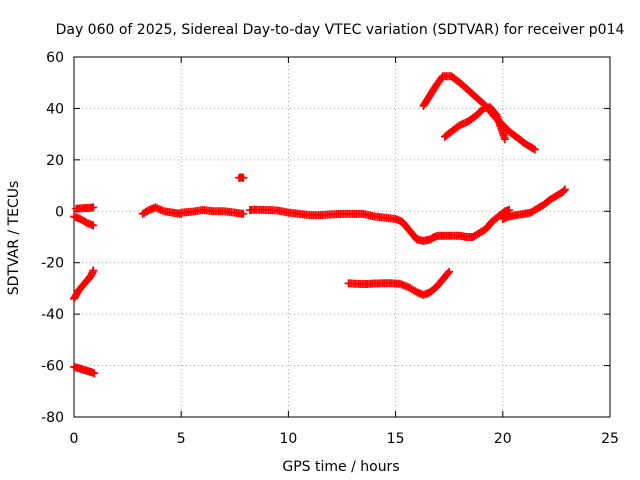 The width and height of the screenshot is (640, 480). I want to click on x-tick-label: 0, so click(74, 439).